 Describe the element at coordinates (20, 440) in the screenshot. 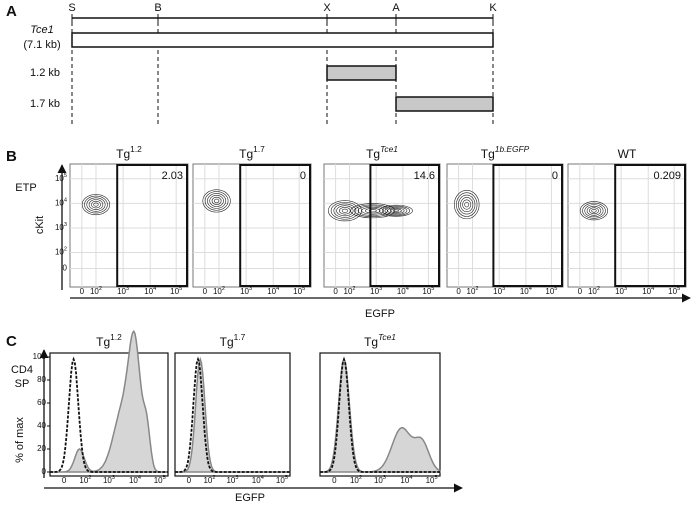

I see `axis-title: % of max` at that location.